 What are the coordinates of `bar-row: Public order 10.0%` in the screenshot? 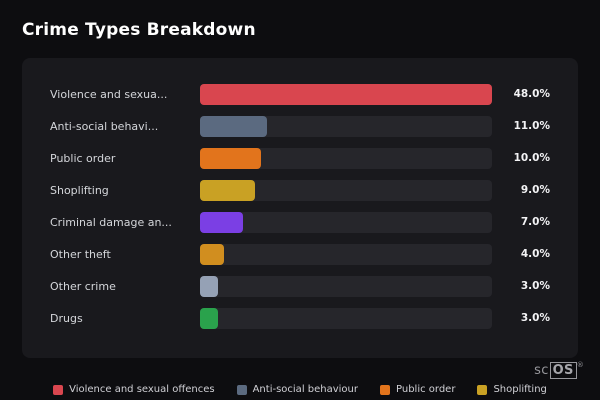 It's located at (300, 158).